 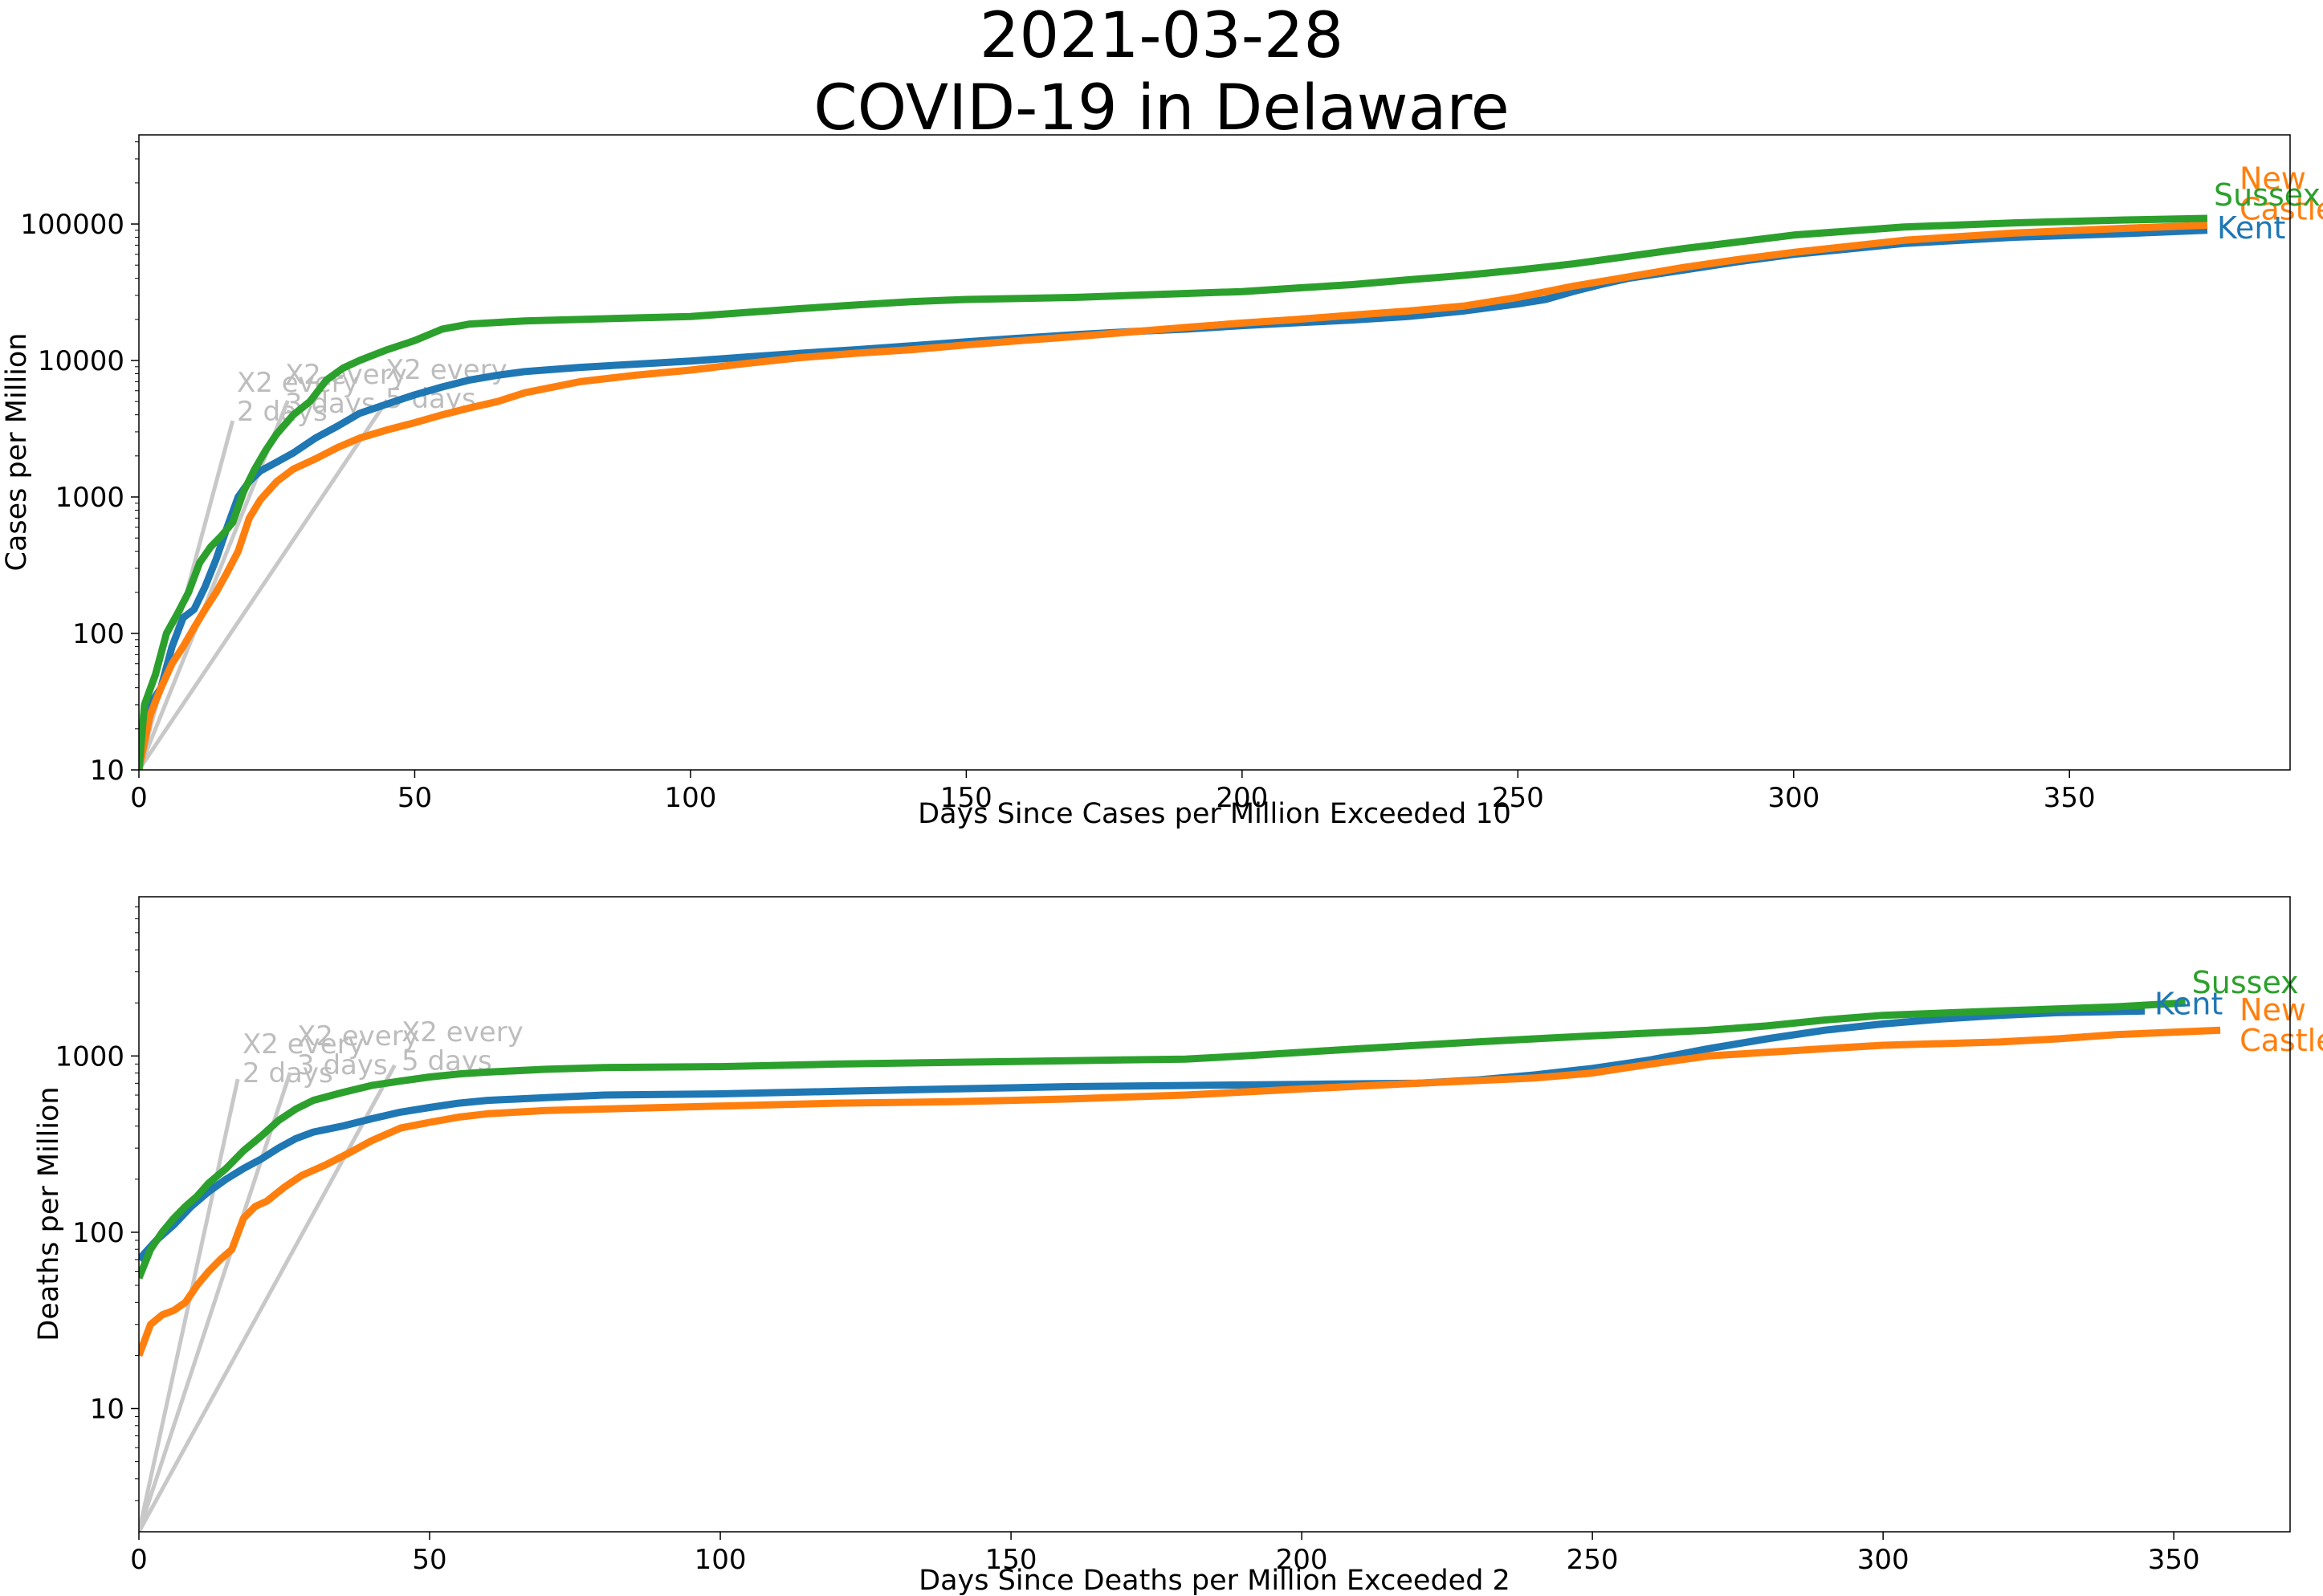 I want to click on series-line-kent, so click(x=1142, y=1135).